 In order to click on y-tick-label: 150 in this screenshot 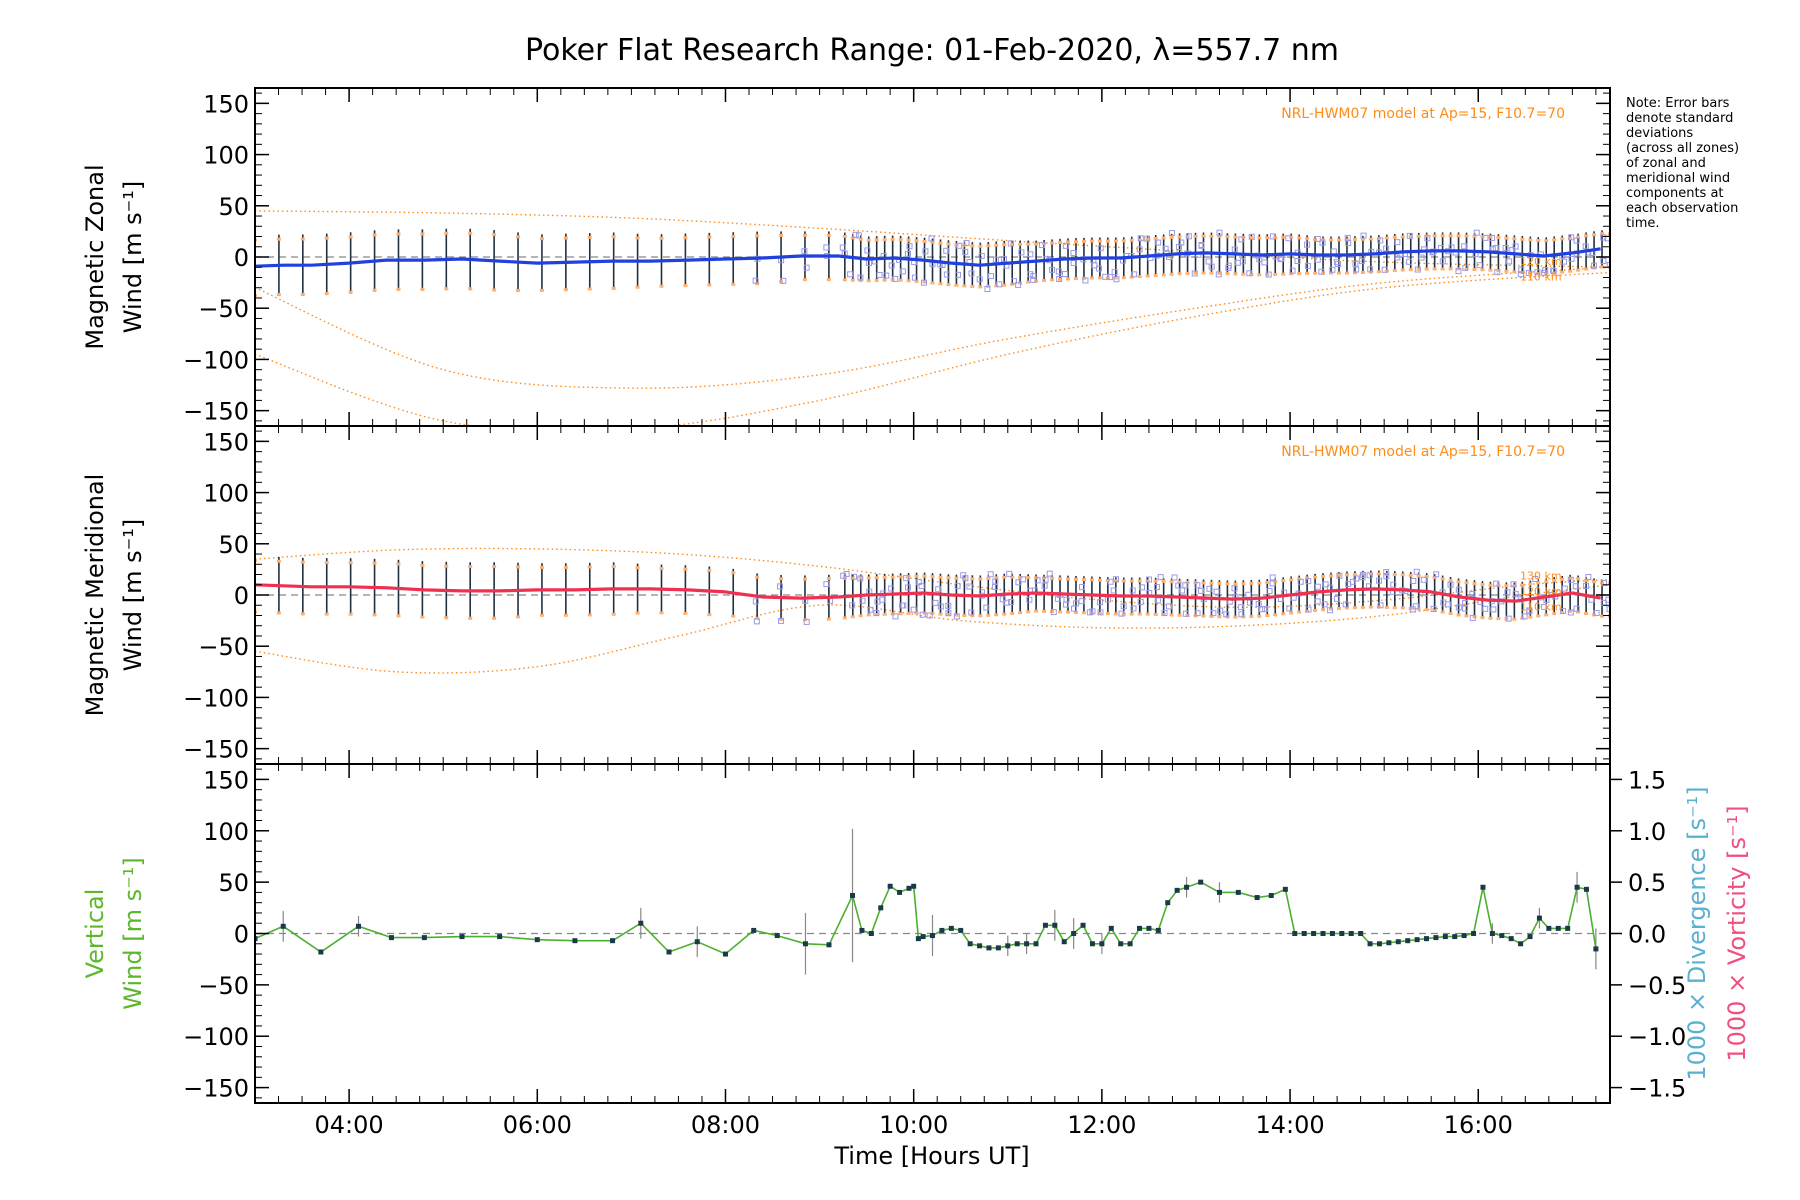, I will do `click(226, 442)`.